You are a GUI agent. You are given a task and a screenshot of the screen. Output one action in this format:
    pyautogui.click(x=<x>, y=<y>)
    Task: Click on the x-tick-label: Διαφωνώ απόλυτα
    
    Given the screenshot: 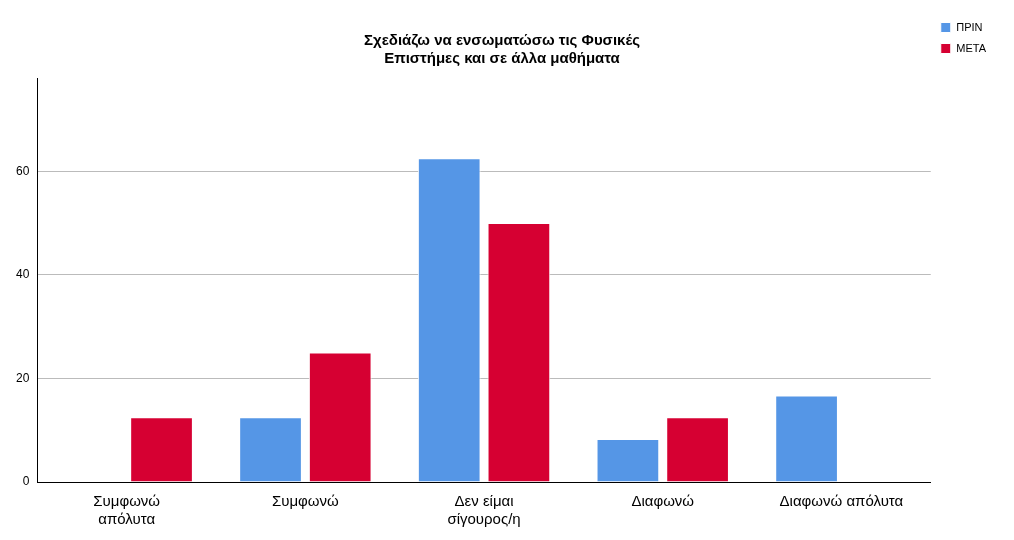 What is the action you would take?
    pyautogui.click(x=841, y=501)
    